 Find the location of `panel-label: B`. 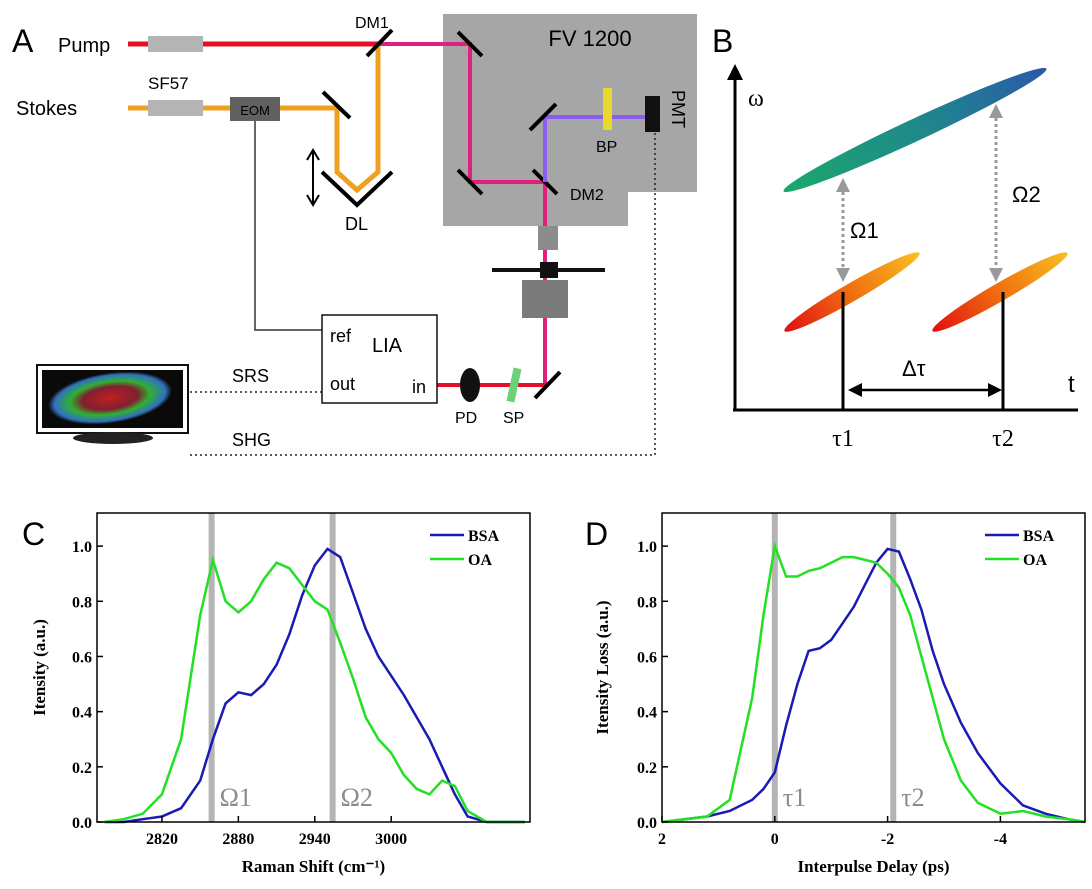

panel-label: B is located at coordinates (722, 41).